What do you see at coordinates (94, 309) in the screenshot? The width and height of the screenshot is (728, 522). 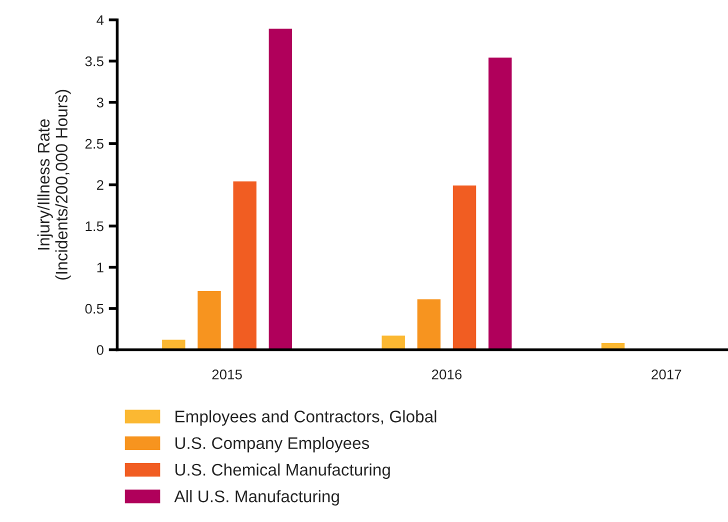 I see `y-tick-label: 0.5` at bounding box center [94, 309].